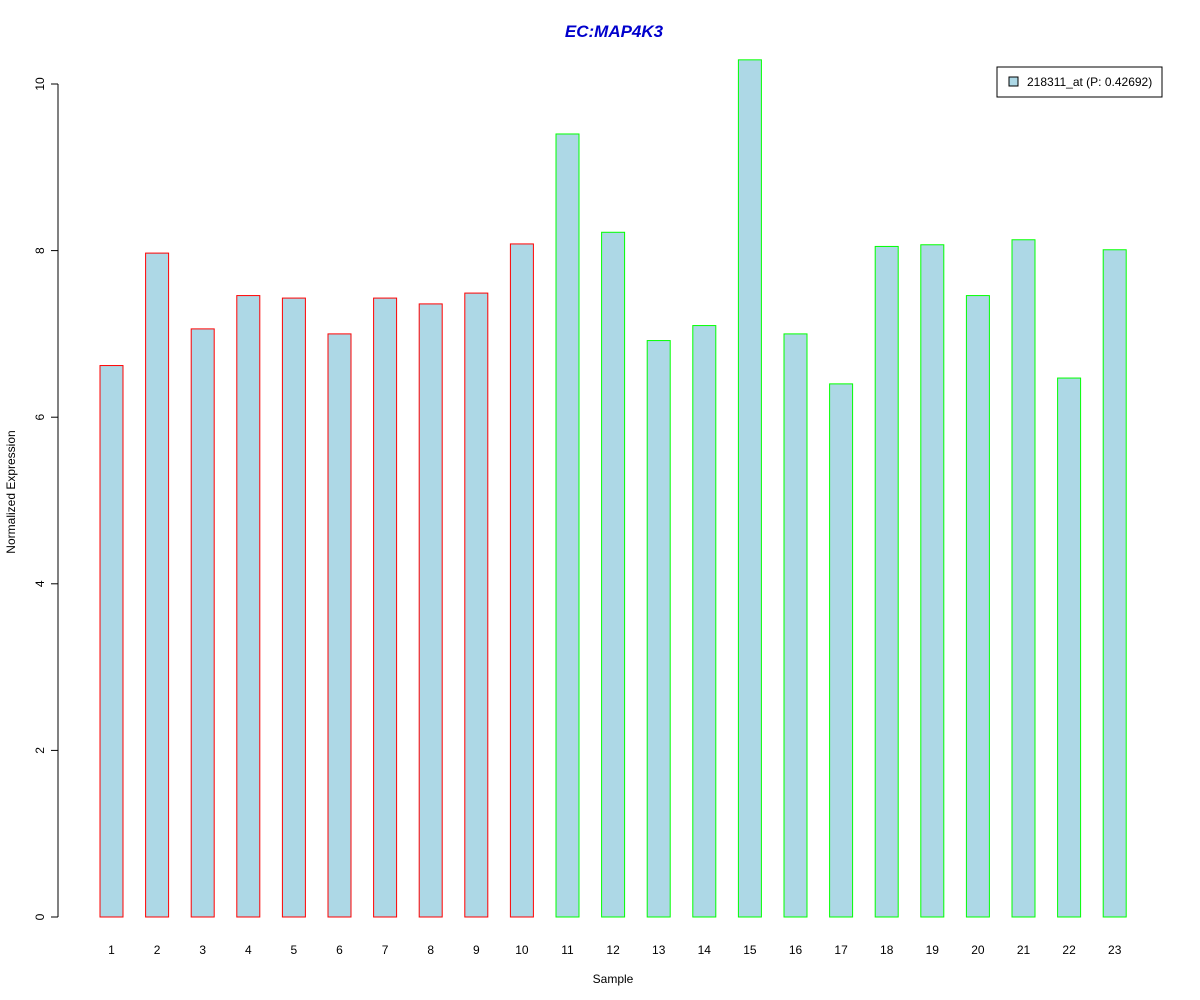  I want to click on x-tick-label: 16, so click(796, 950).